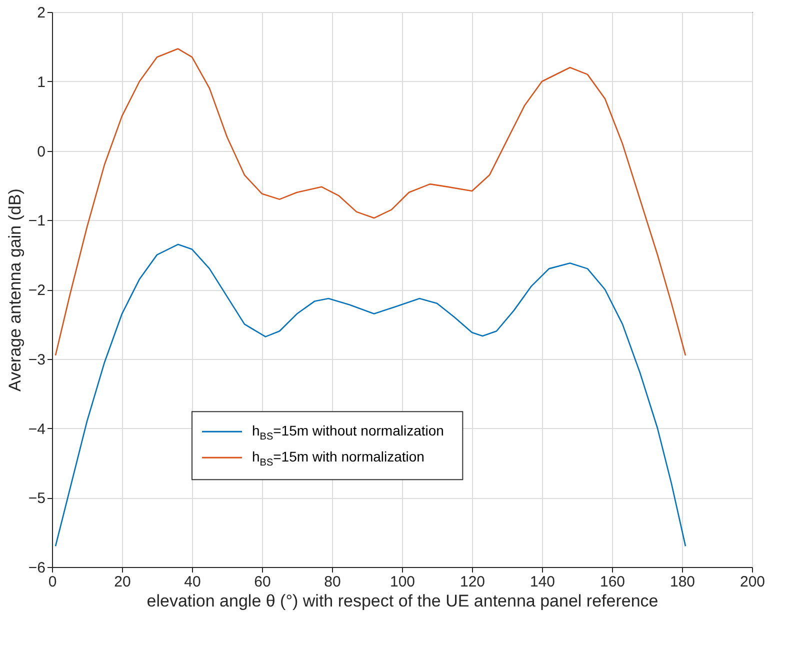 This screenshot has width=812, height=655. I want to click on x-tick-label: 200, so click(753, 582).